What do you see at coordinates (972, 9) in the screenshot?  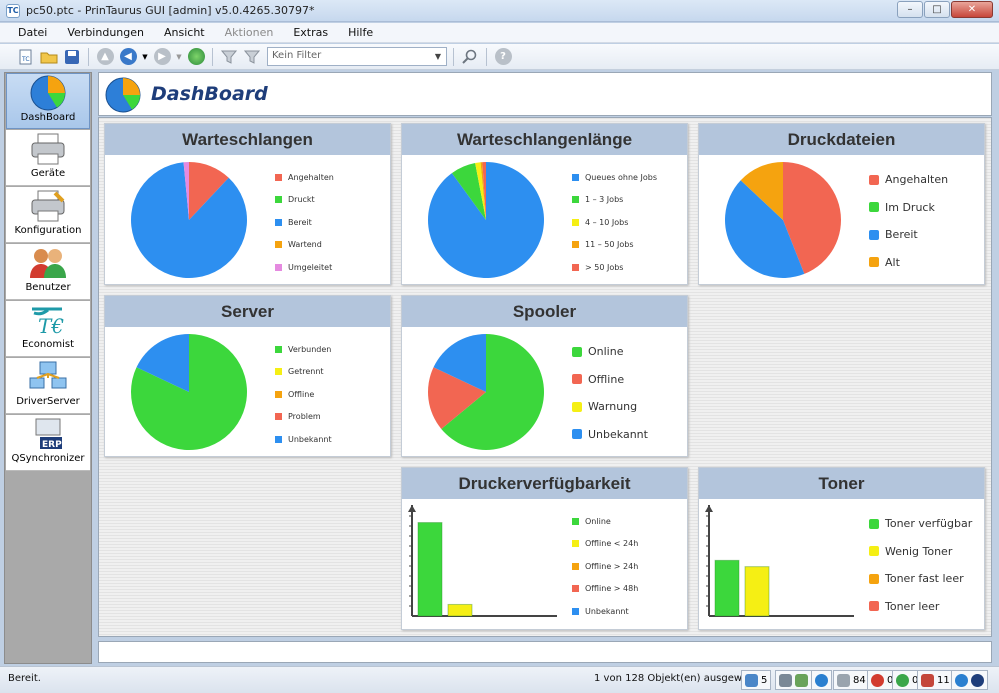 I see `close-button: ✕` at bounding box center [972, 9].